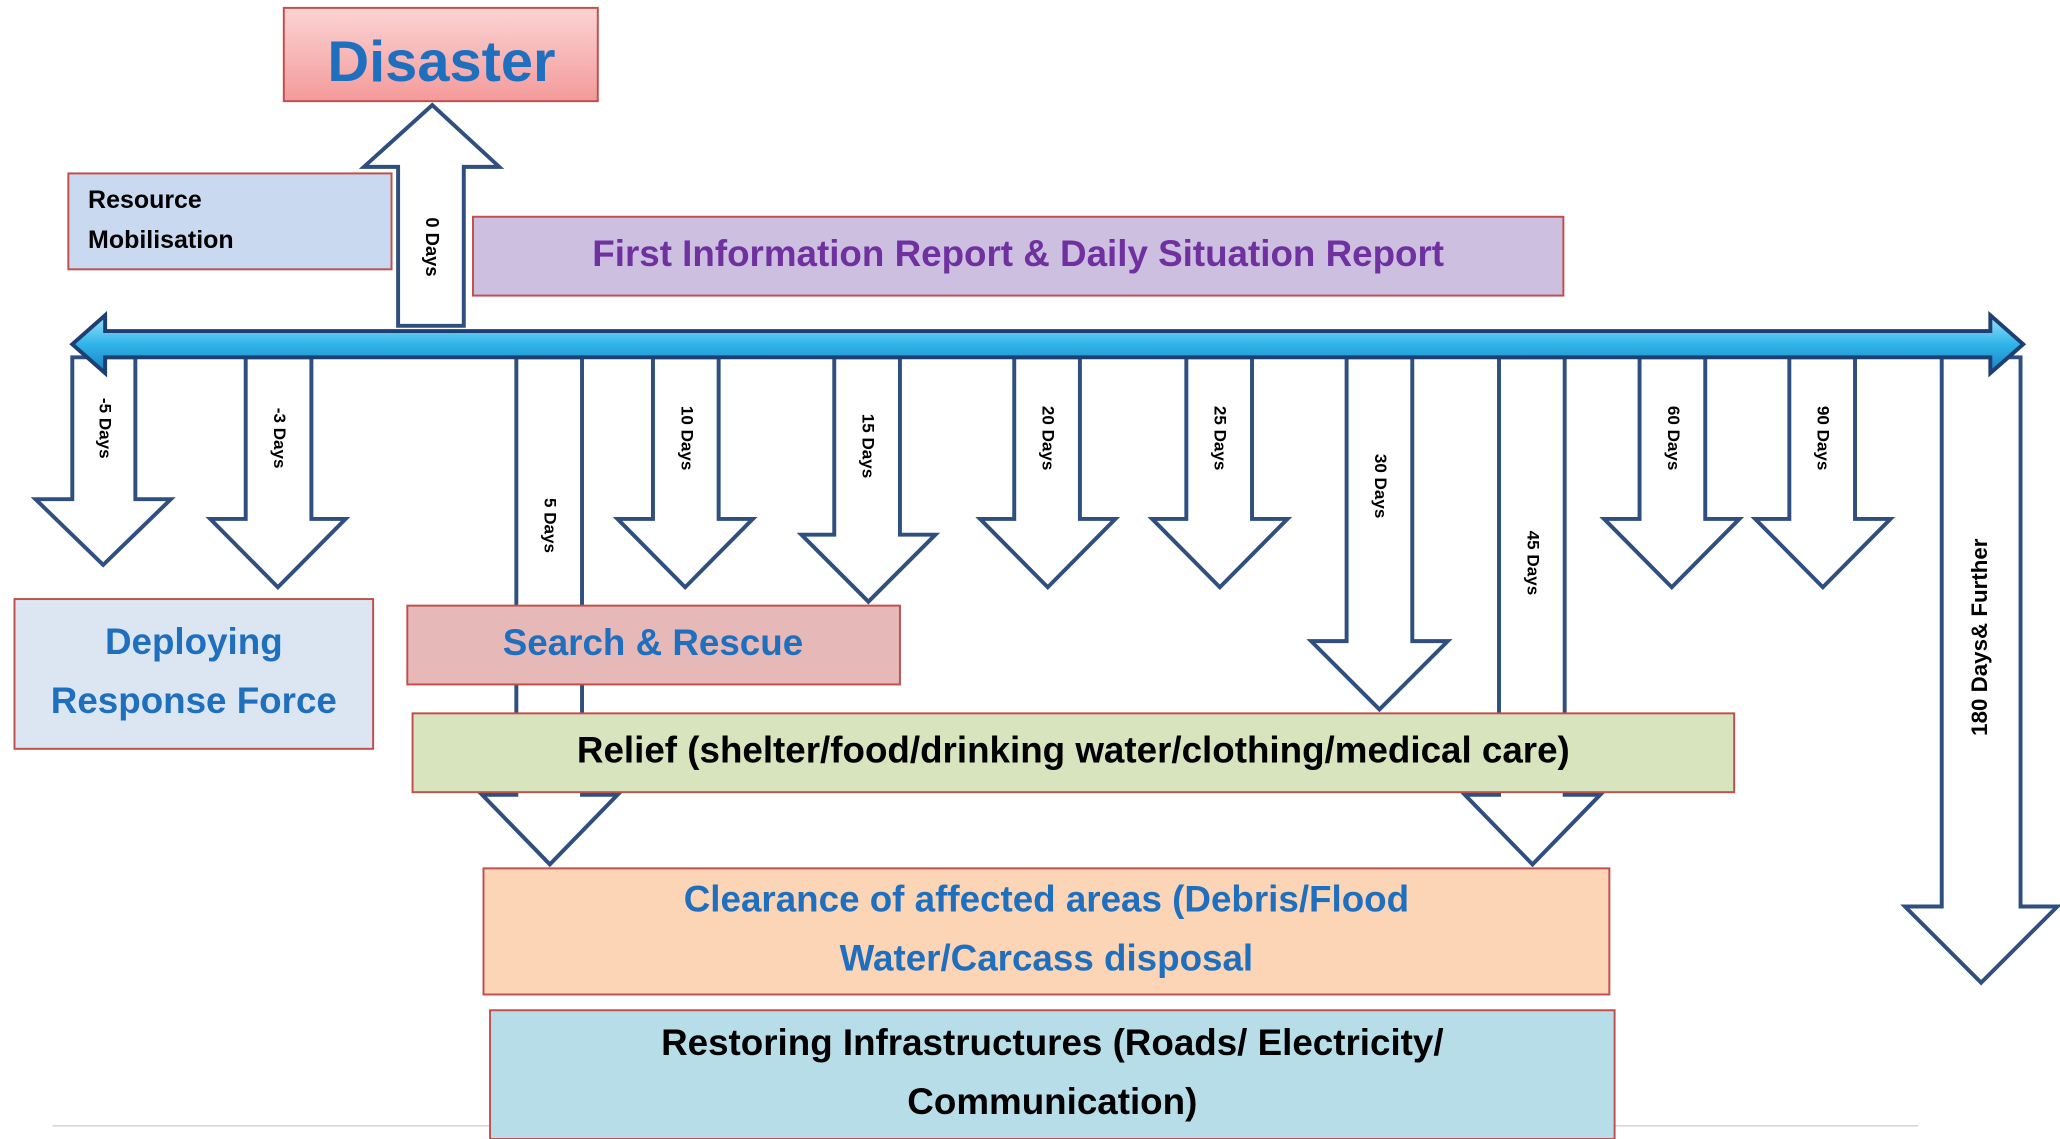 This screenshot has height=1139, width=2060. Describe the element at coordinates (1979, 637) in the screenshot. I see `down-arrow-label: 180 Days& Further` at that location.